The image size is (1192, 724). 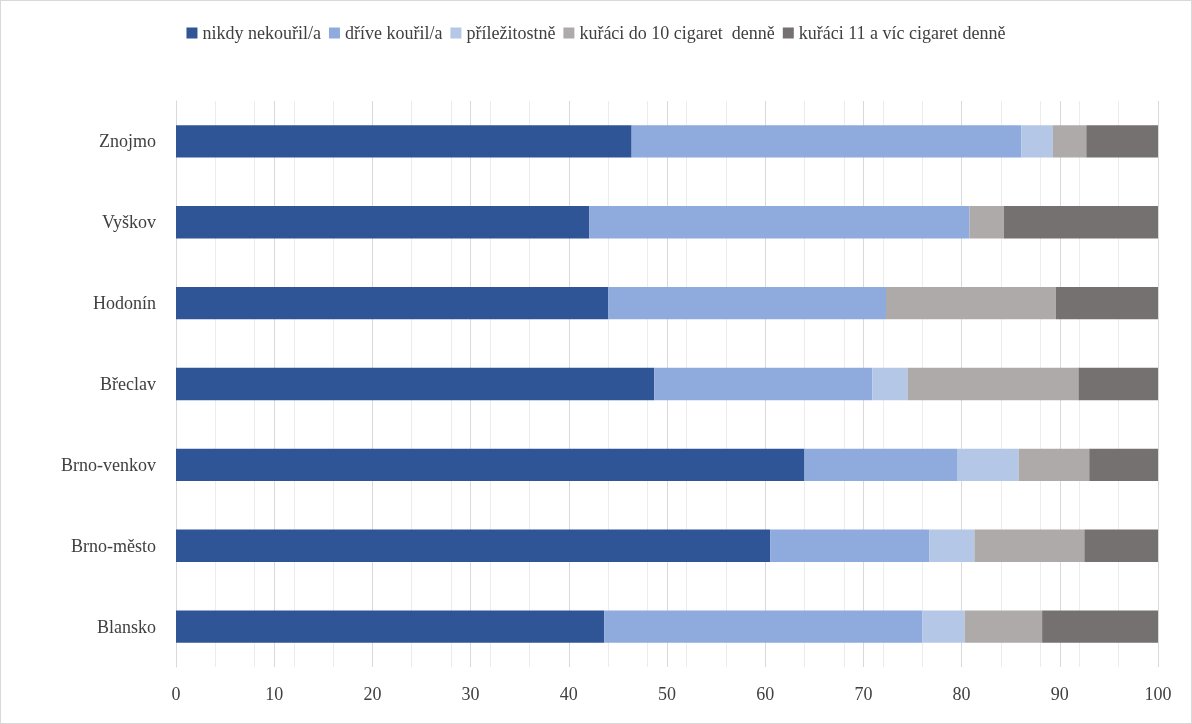 What do you see at coordinates (863, 694) in the screenshot?
I see `x-tick-label: 70` at bounding box center [863, 694].